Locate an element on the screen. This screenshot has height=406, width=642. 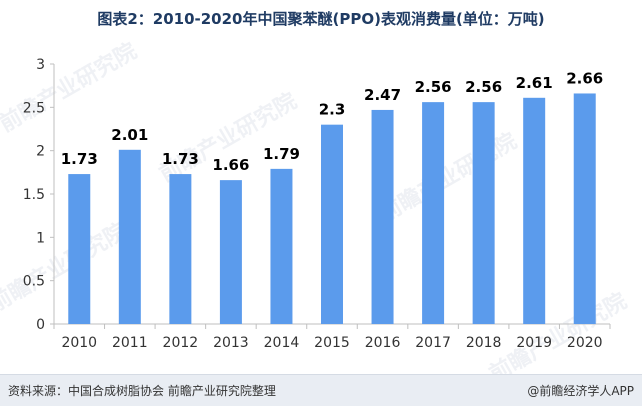
x-tick-label: 2016 is located at coordinates (383, 343).